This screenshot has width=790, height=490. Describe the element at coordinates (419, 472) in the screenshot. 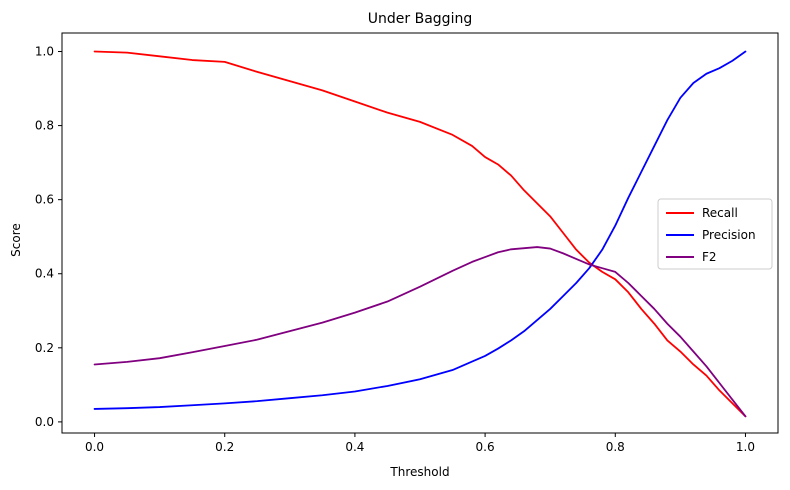

I see `x-axis-label: Threshold` at that location.